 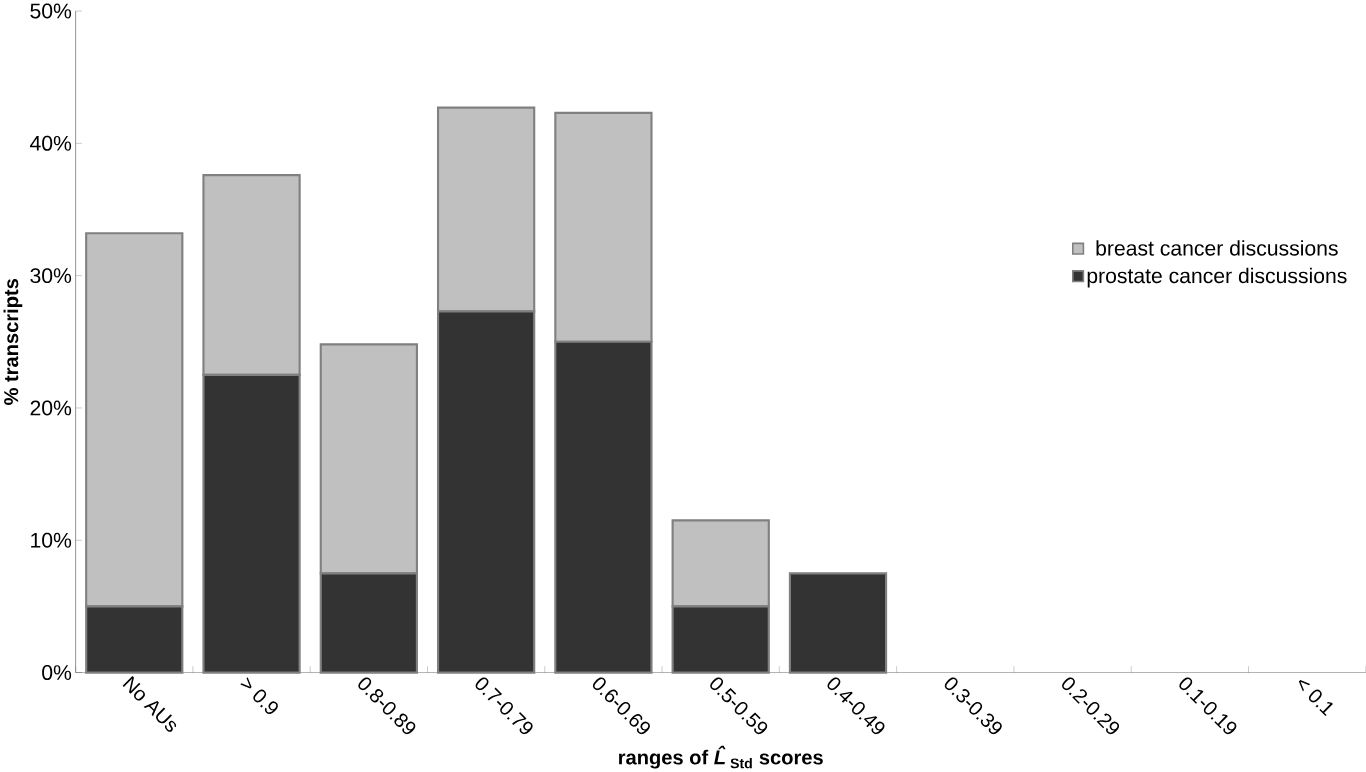 What do you see at coordinates (1217, 277) in the screenshot?
I see `legend-label: prostate cancer discussions` at bounding box center [1217, 277].